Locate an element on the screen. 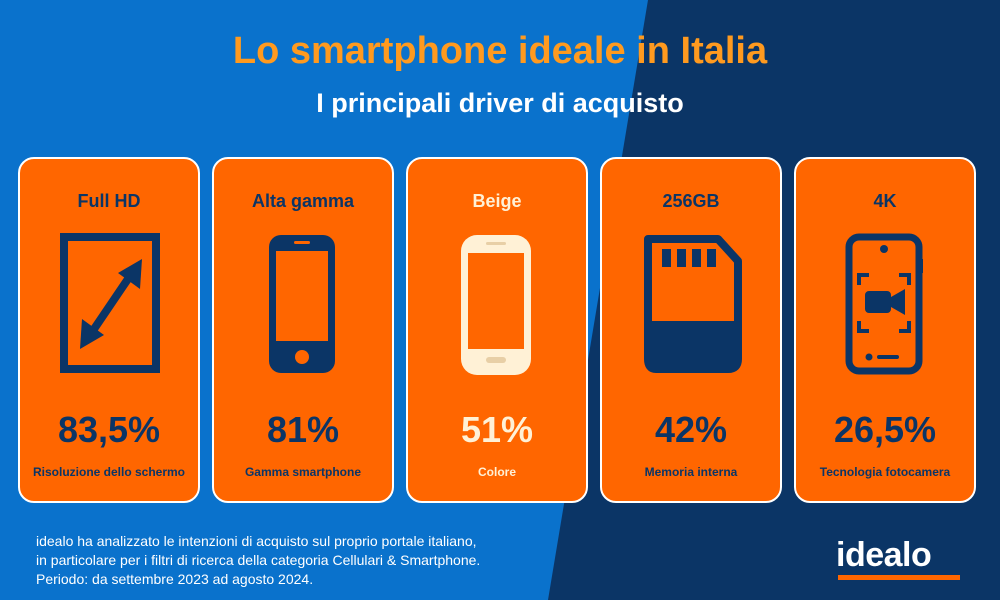 This screenshot has width=1000, height=600. card-caption: Colore is located at coordinates (496, 472).